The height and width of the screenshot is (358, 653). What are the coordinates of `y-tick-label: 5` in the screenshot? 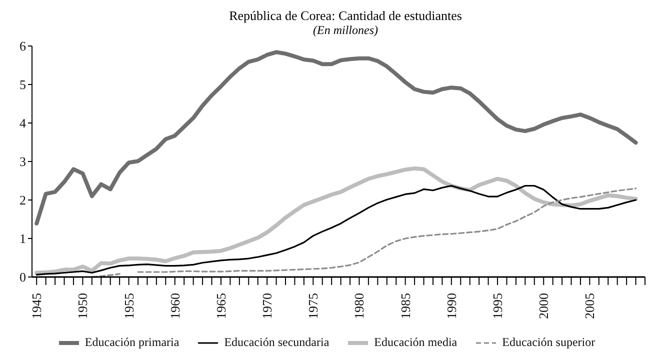 It's located at (23, 84).